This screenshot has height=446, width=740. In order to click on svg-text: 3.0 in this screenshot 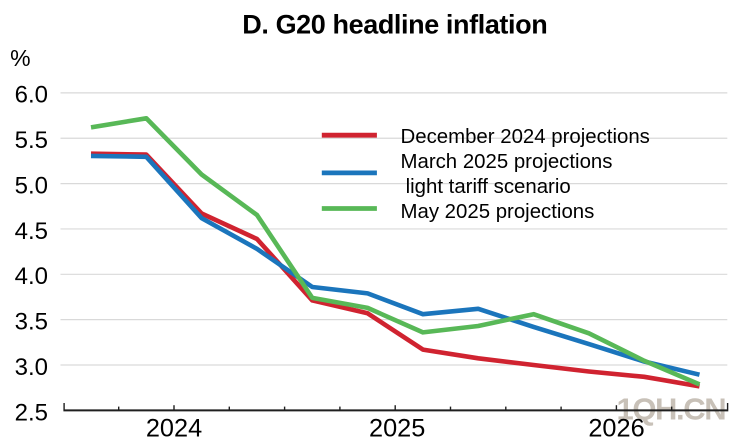, I will do `click(31, 367)`.